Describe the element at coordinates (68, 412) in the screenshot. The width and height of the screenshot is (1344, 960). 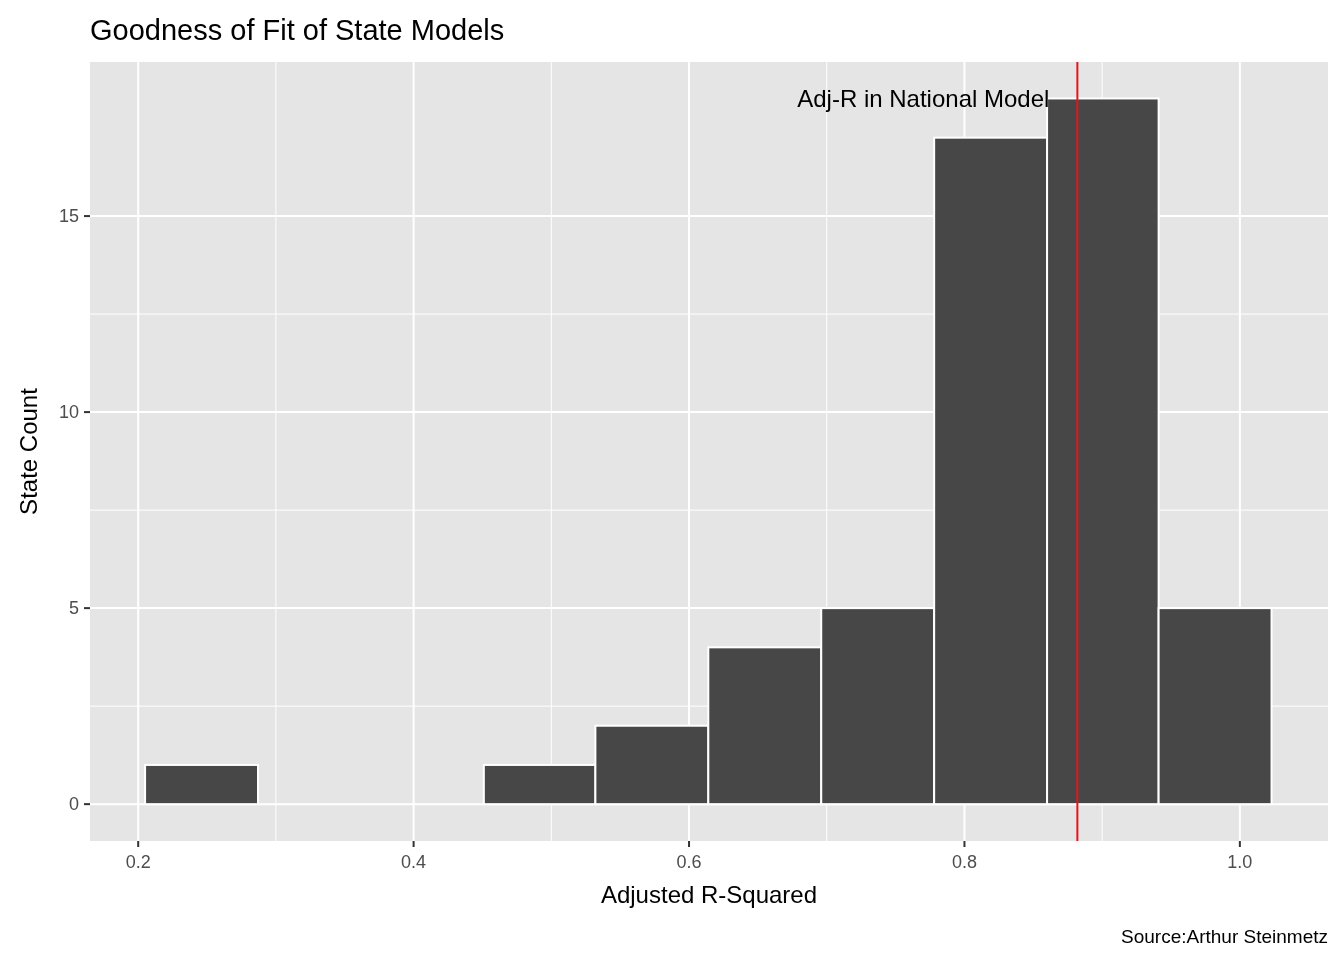
I see `y-tick-label: 10` at that location.